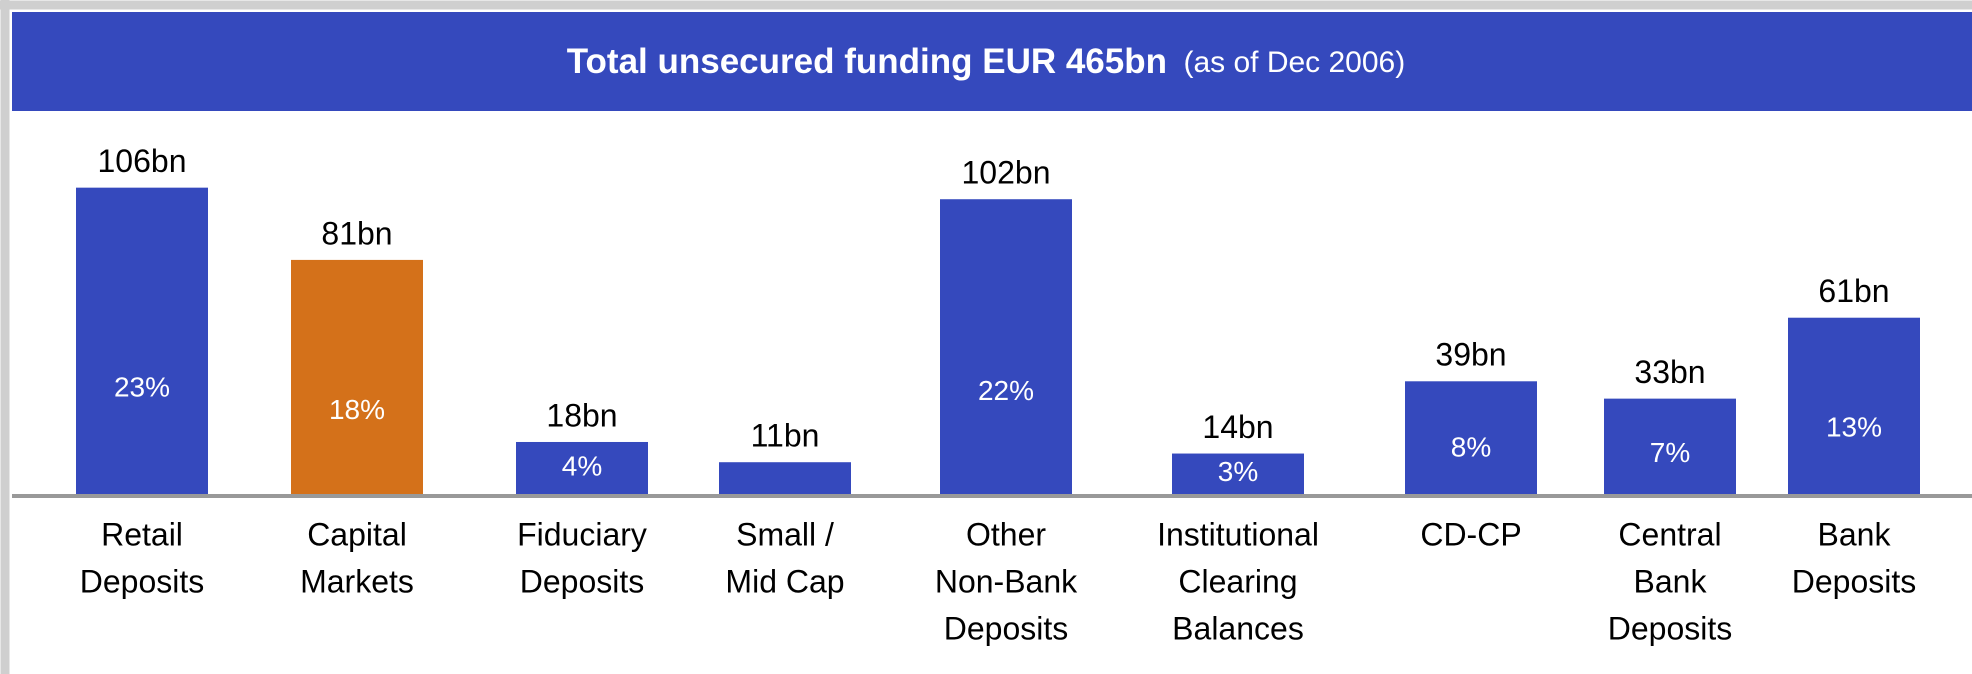  Describe the element at coordinates (142, 386) in the screenshot. I see `share-label: 23%` at that location.